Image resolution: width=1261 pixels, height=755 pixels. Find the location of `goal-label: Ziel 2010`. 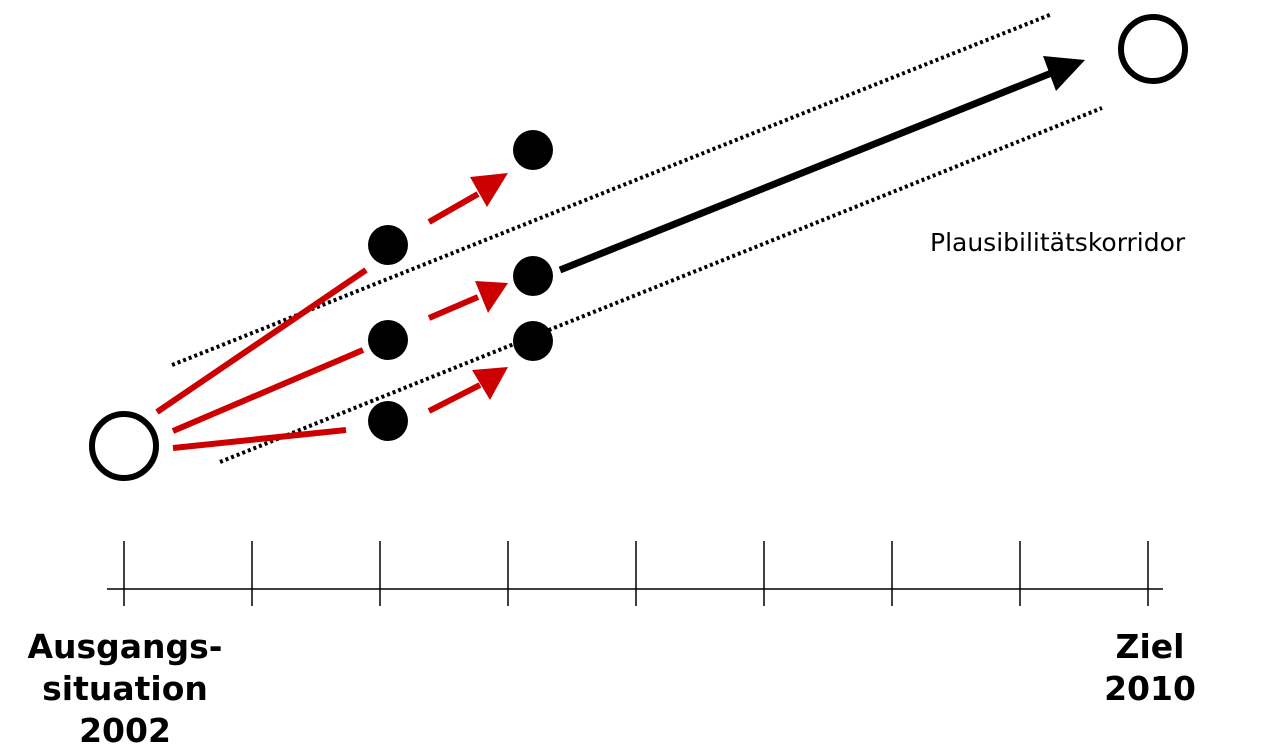

goal-label: Ziel 2010 is located at coordinates (1150, 667).